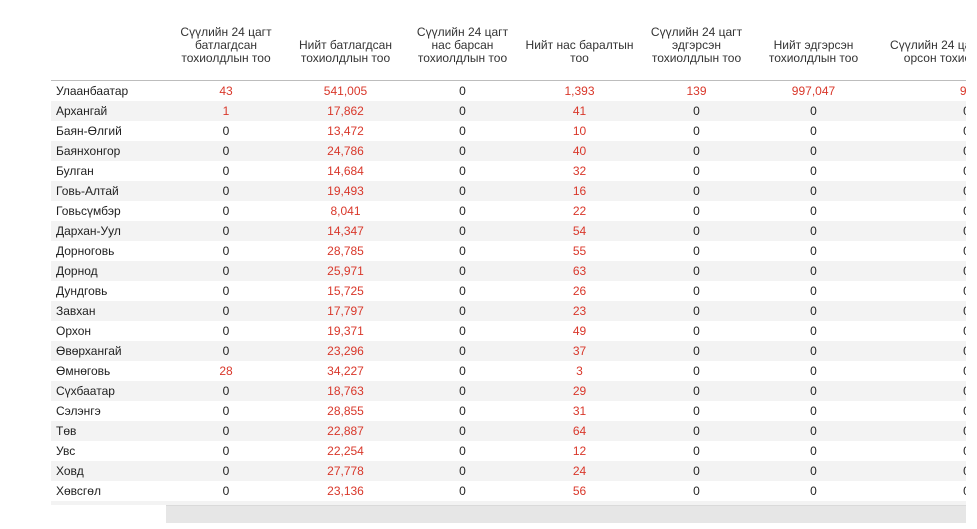 This screenshot has width=977, height=529. What do you see at coordinates (345, 251) in the screenshot?
I see `cell-value: 28,785` at bounding box center [345, 251].